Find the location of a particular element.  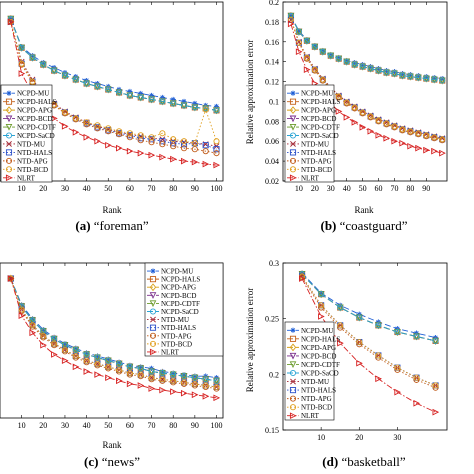

legend-label: NCPD-BCD is located at coordinates (178, 296).